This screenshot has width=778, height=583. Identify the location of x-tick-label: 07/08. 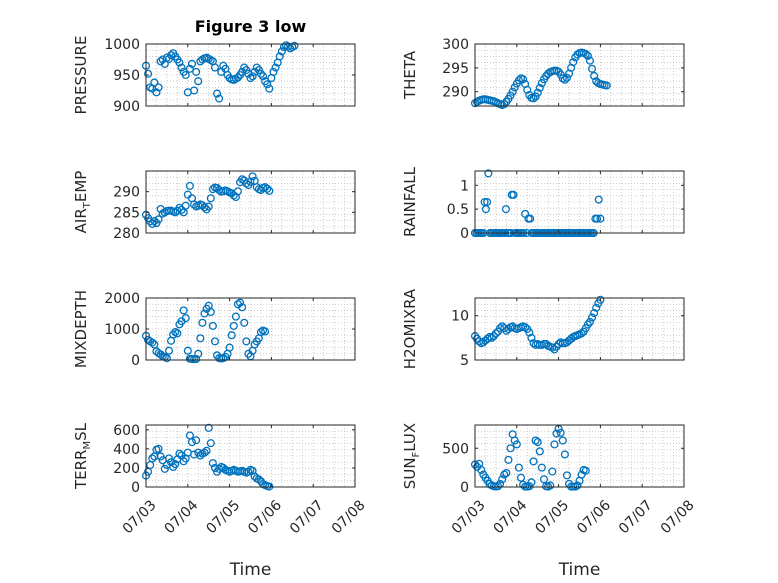
(349, 517).